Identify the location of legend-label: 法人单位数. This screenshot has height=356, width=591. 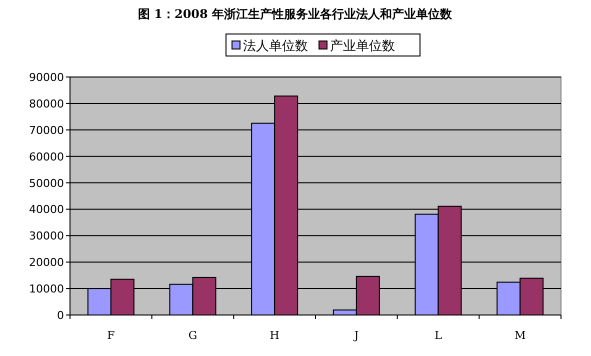
(275, 45).